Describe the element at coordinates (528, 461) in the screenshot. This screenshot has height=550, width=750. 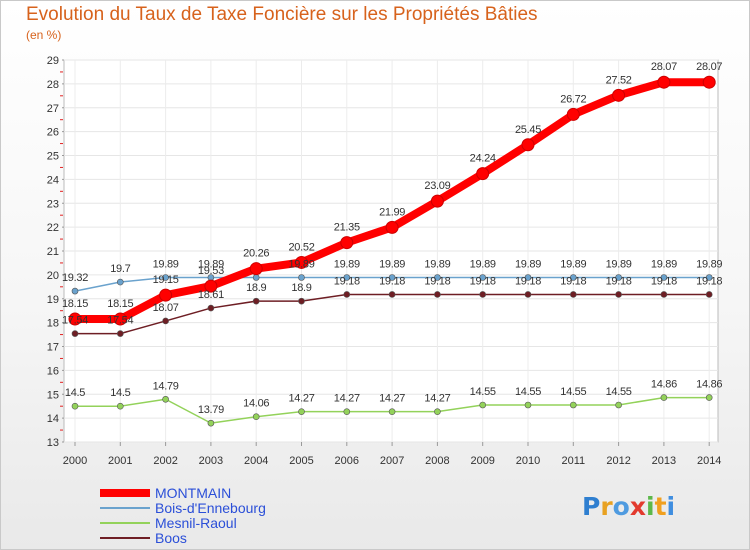
I see `x-tick-label: 2010` at that location.